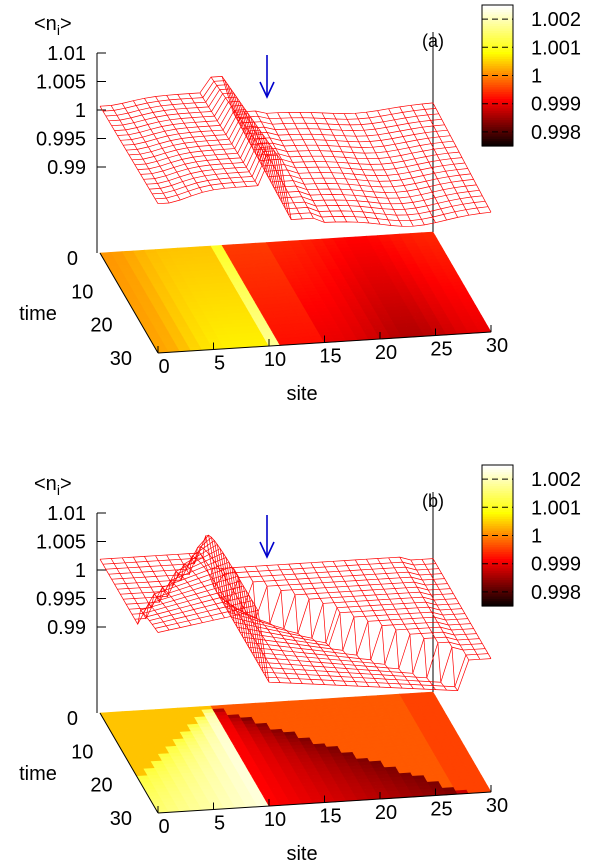 The width and height of the screenshot is (595, 862). What do you see at coordinates (330, 817) in the screenshot?
I see `x-tick-label: 15` at bounding box center [330, 817].